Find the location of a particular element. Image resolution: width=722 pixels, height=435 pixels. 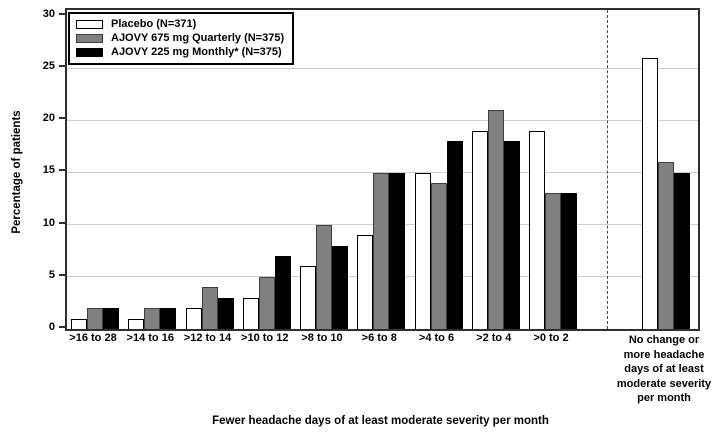

dashed-separator-line is located at coordinates (607, 169).